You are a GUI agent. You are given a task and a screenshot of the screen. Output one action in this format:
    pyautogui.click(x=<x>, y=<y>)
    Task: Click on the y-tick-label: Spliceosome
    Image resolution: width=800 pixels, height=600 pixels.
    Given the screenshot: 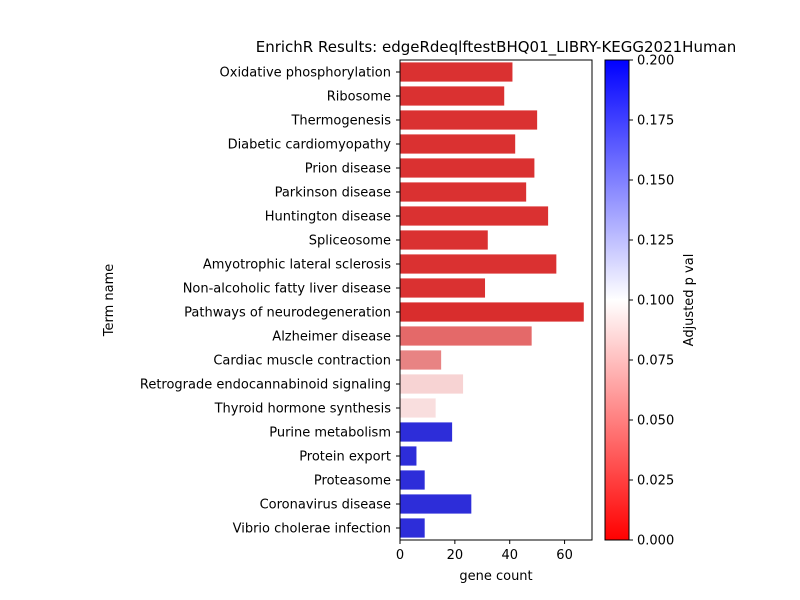 What is the action you would take?
    pyautogui.click(x=350, y=241)
    